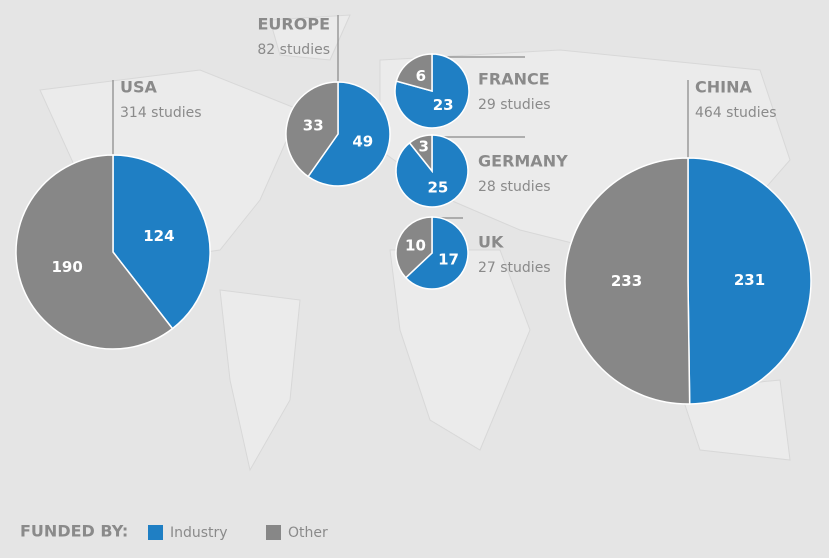 The height and width of the screenshot is (558, 829). Describe the element at coordinates (294, 24) in the screenshot. I see `pie-title: EUROPE` at that location.